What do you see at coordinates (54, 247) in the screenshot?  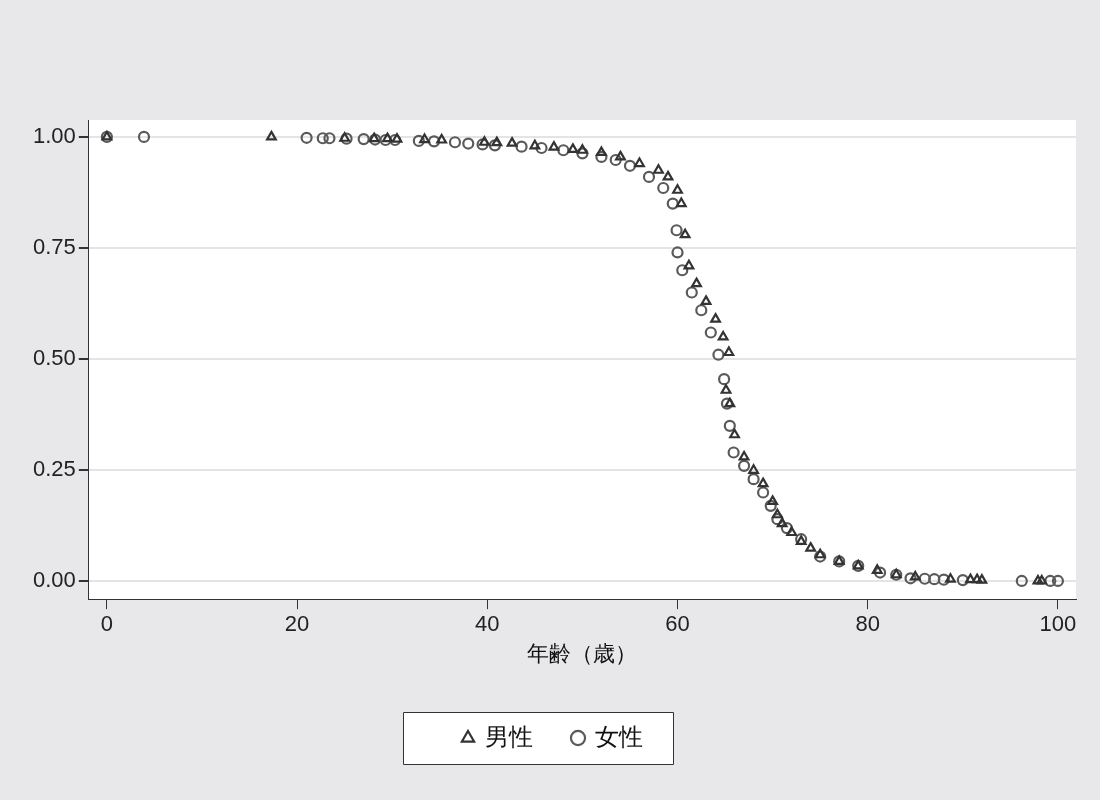 I see `y-tick-label: 0.75` at bounding box center [54, 247].